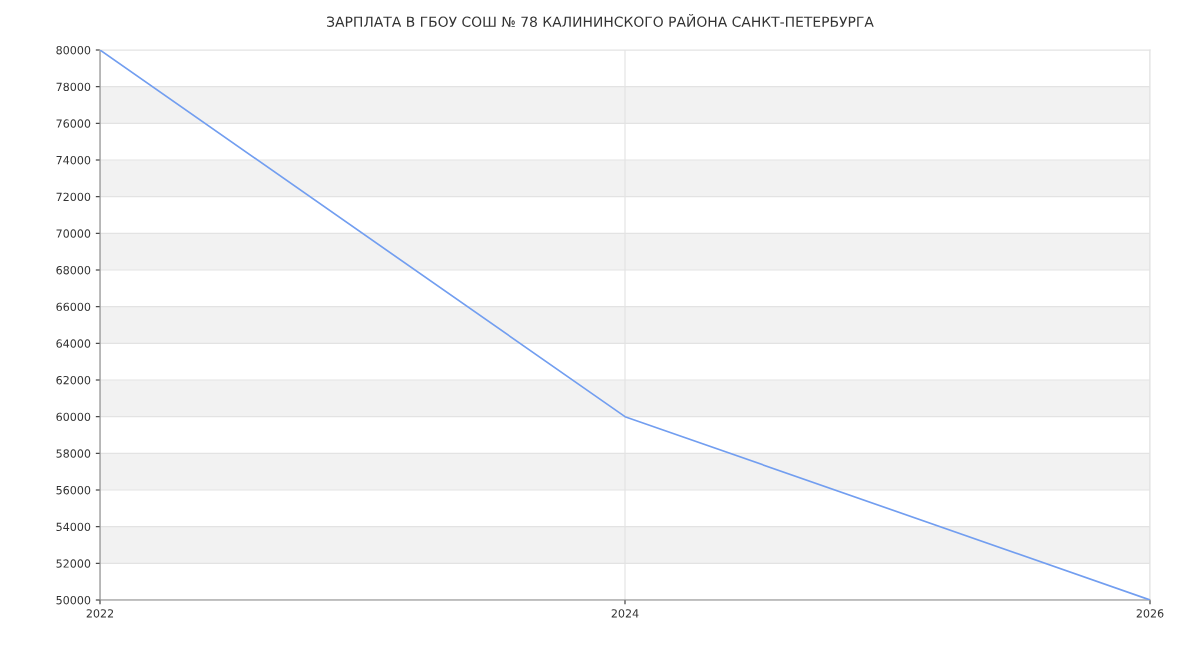 The height and width of the screenshot is (650, 1200). I want to click on y-tick-label: 50000, so click(73, 600).